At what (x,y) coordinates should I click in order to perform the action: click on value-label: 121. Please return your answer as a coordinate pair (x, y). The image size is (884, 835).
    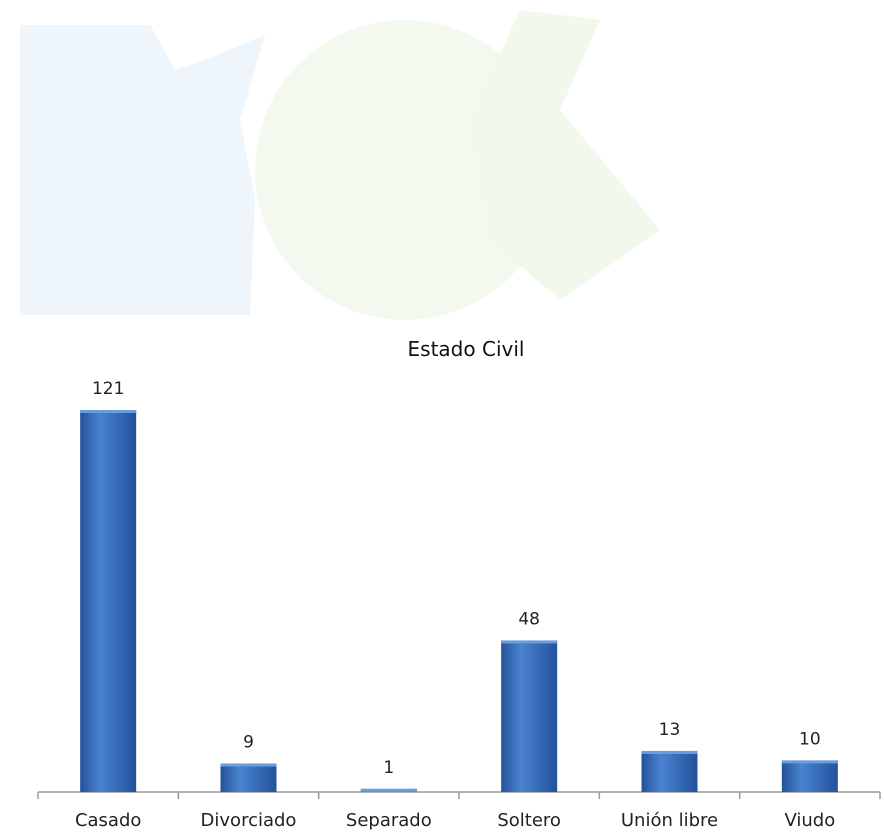
    Looking at the image, I should click on (108, 389).